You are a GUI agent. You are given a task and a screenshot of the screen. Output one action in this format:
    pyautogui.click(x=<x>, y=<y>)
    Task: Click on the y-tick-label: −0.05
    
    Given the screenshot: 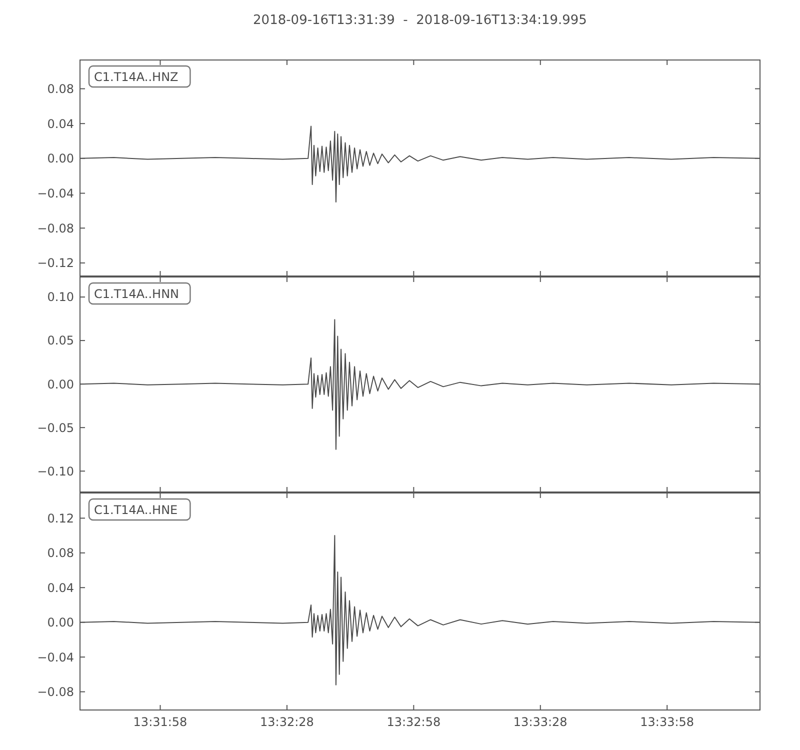 What is the action you would take?
    pyautogui.click(x=55, y=427)
    